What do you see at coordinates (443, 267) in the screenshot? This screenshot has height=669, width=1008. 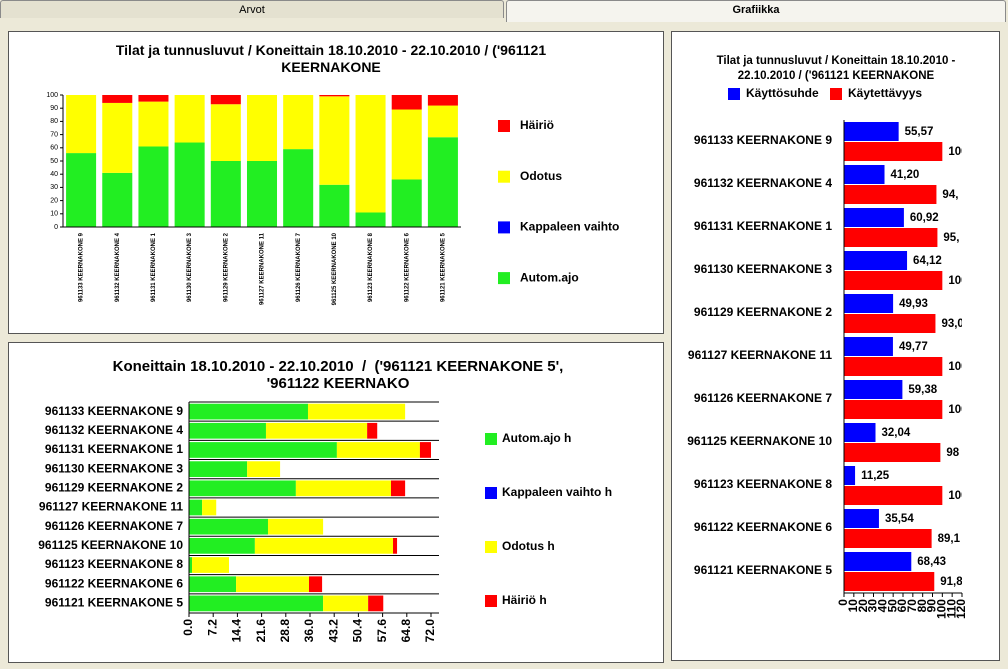 I see `x-tick-label: 961121 KEERNAKONE 5` at bounding box center [443, 267].